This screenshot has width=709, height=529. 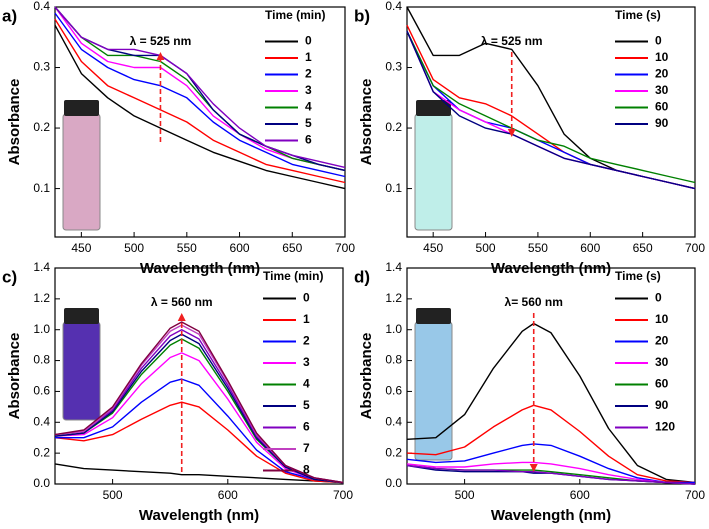 What do you see at coordinates (306, 470) in the screenshot?
I see `legend-label: 8` at bounding box center [306, 470].